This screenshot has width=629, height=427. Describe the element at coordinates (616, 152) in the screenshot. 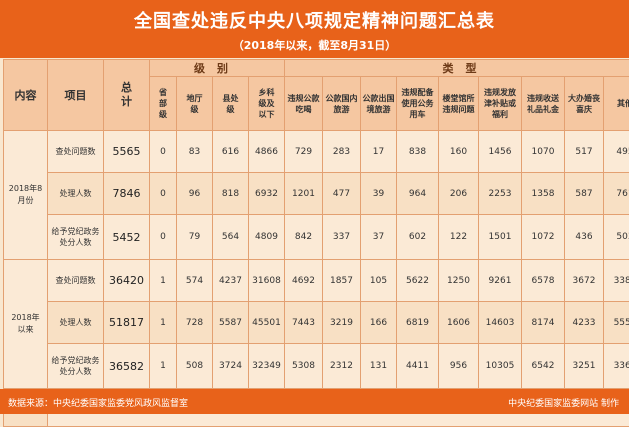

I see `type-value: 495` at that location.